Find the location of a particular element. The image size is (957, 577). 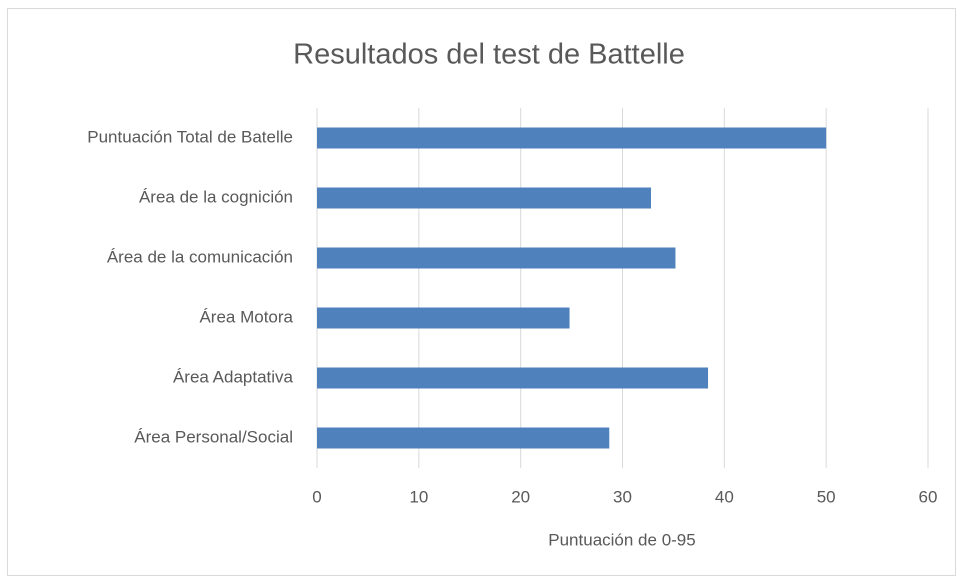

y-tick-label: Área Personal/Social is located at coordinates (213, 436).